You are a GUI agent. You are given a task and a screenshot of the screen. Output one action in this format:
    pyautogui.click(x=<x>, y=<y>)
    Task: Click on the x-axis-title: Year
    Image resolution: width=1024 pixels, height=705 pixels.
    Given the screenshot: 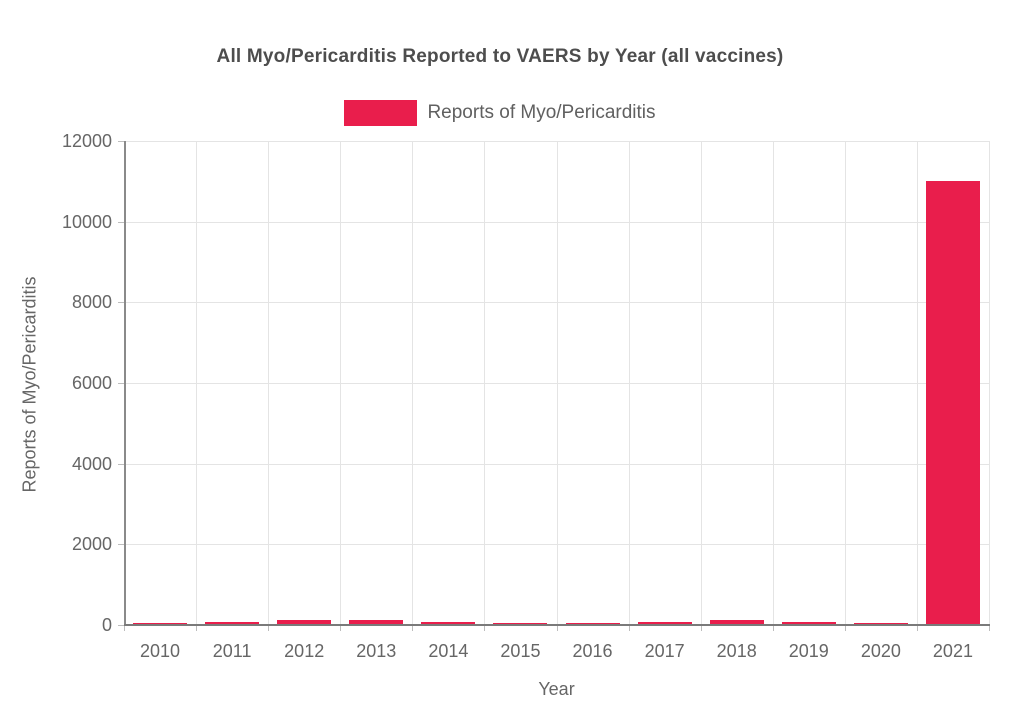 What is the action you would take?
    pyautogui.click(x=556, y=689)
    